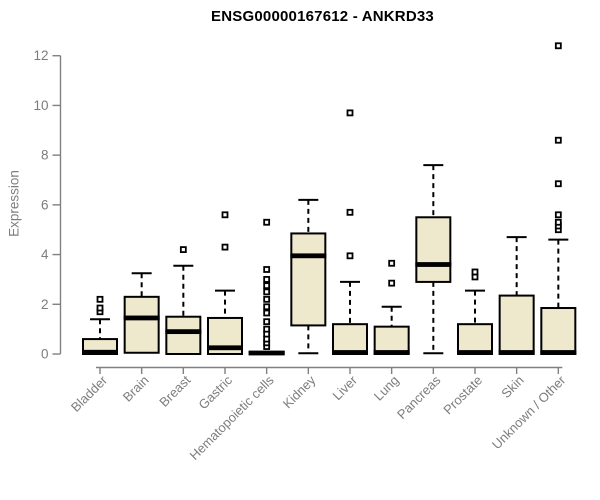  What do you see at coordinates (349, 339) in the screenshot?
I see `box-liver` at bounding box center [349, 339].